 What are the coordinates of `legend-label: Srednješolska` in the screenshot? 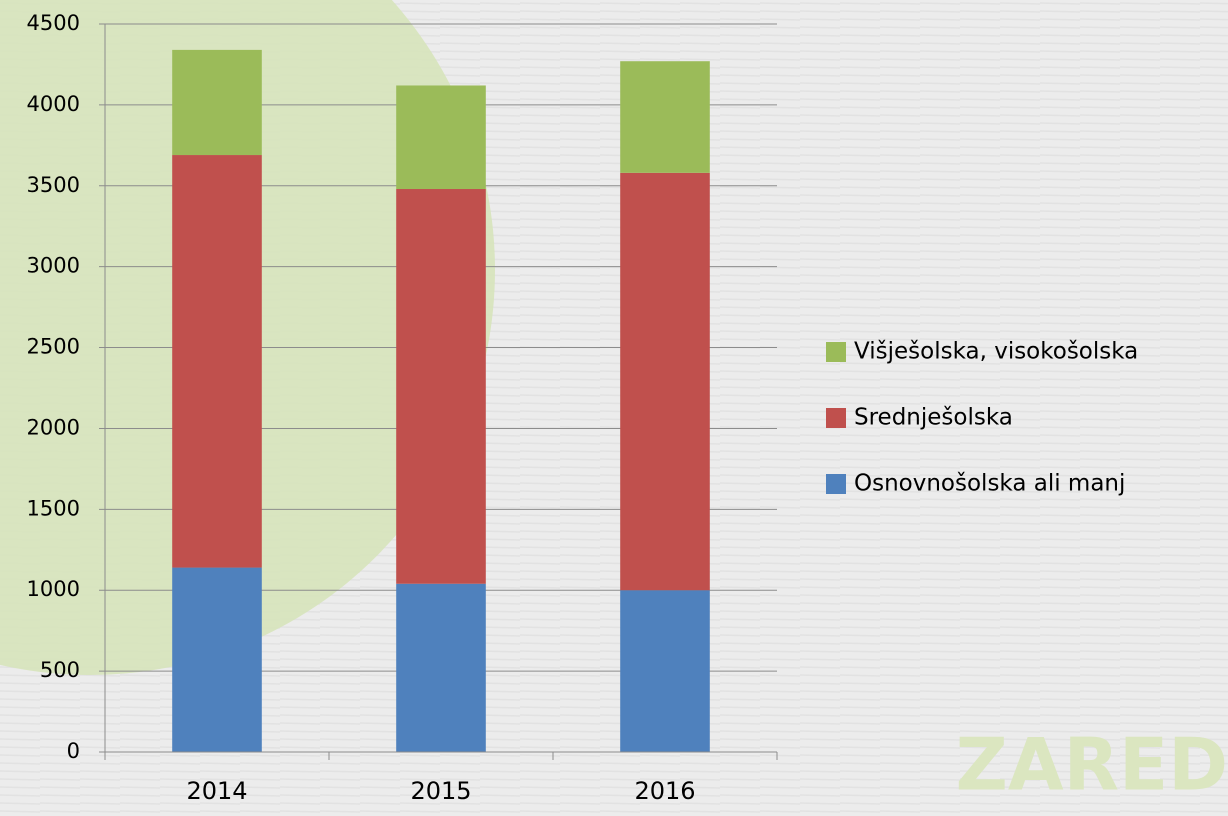 It's located at (933, 418).